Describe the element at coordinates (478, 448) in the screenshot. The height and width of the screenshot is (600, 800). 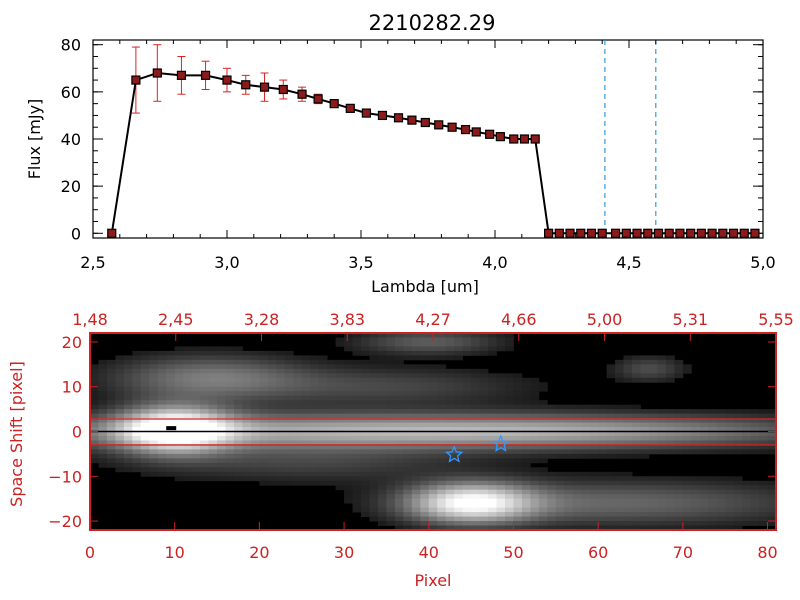
I see `source-star-markers` at that location.